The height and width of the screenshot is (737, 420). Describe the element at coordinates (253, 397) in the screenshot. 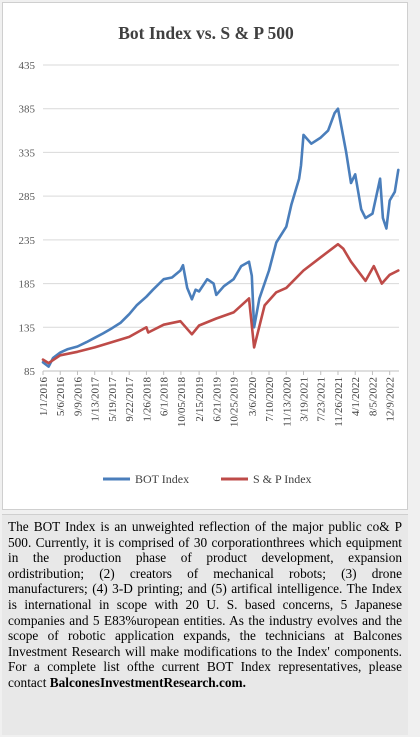

I see `x-tick-label: 3/6/2020` at that location.